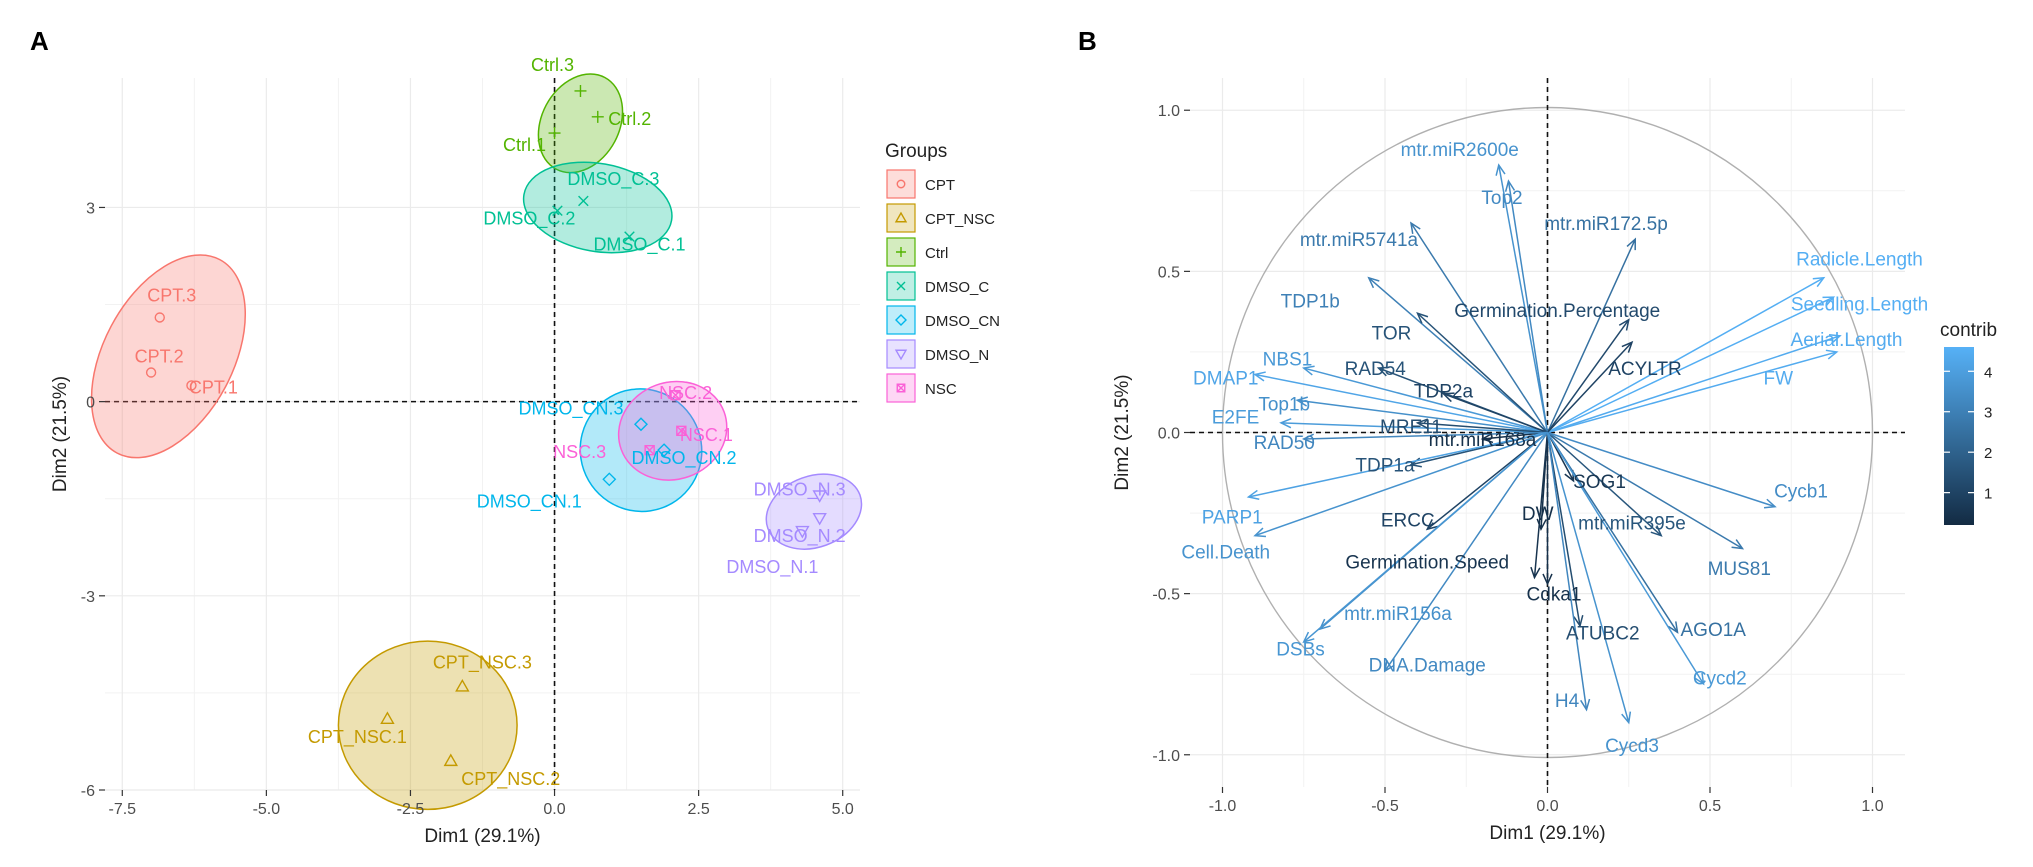 The image size is (2033, 867). Describe the element at coordinates (1872, 806) in the screenshot. I see `panel-b-x-tick-label: 1.0` at that location.